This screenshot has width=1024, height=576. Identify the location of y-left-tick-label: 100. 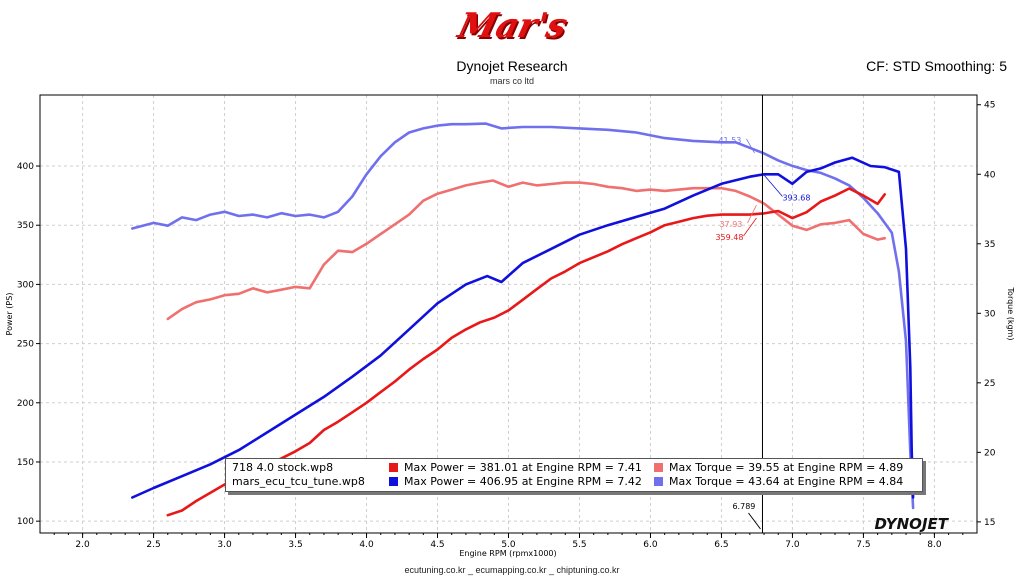
(25, 522).